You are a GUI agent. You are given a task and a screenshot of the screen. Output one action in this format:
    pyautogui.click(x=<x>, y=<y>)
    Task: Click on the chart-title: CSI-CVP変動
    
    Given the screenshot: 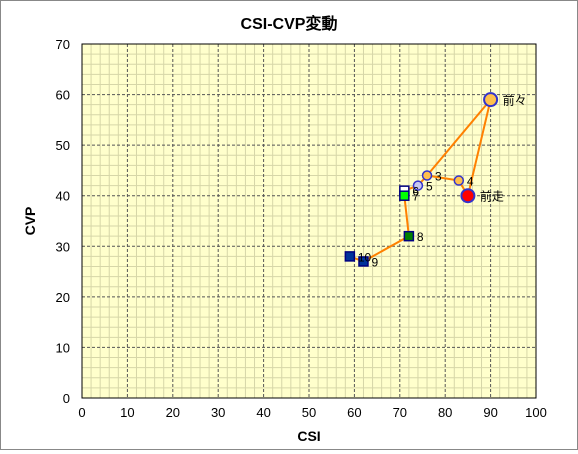 What is the action you would take?
    pyautogui.click(x=289, y=23)
    